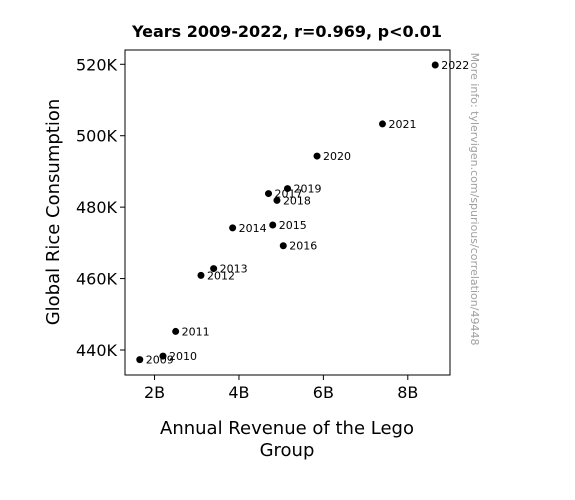  I want to click on y-axis: 440K 460K 480K 500K 520K, so click(100, 207).